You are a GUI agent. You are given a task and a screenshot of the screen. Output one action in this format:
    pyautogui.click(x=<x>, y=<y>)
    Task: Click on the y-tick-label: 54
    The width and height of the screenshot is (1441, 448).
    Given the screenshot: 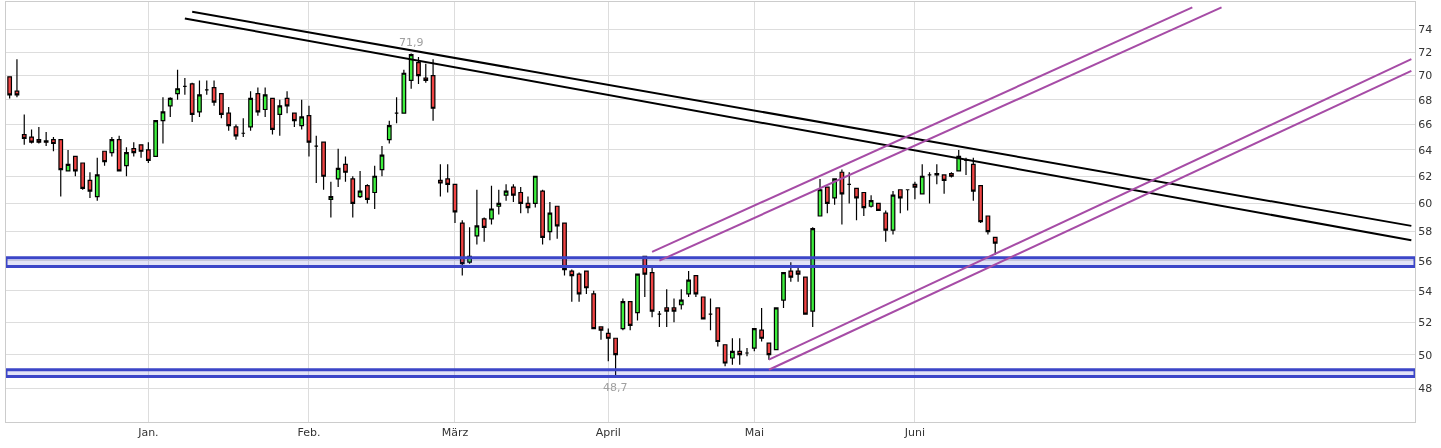 What is the action you would take?
    pyautogui.click(x=1425, y=291)
    